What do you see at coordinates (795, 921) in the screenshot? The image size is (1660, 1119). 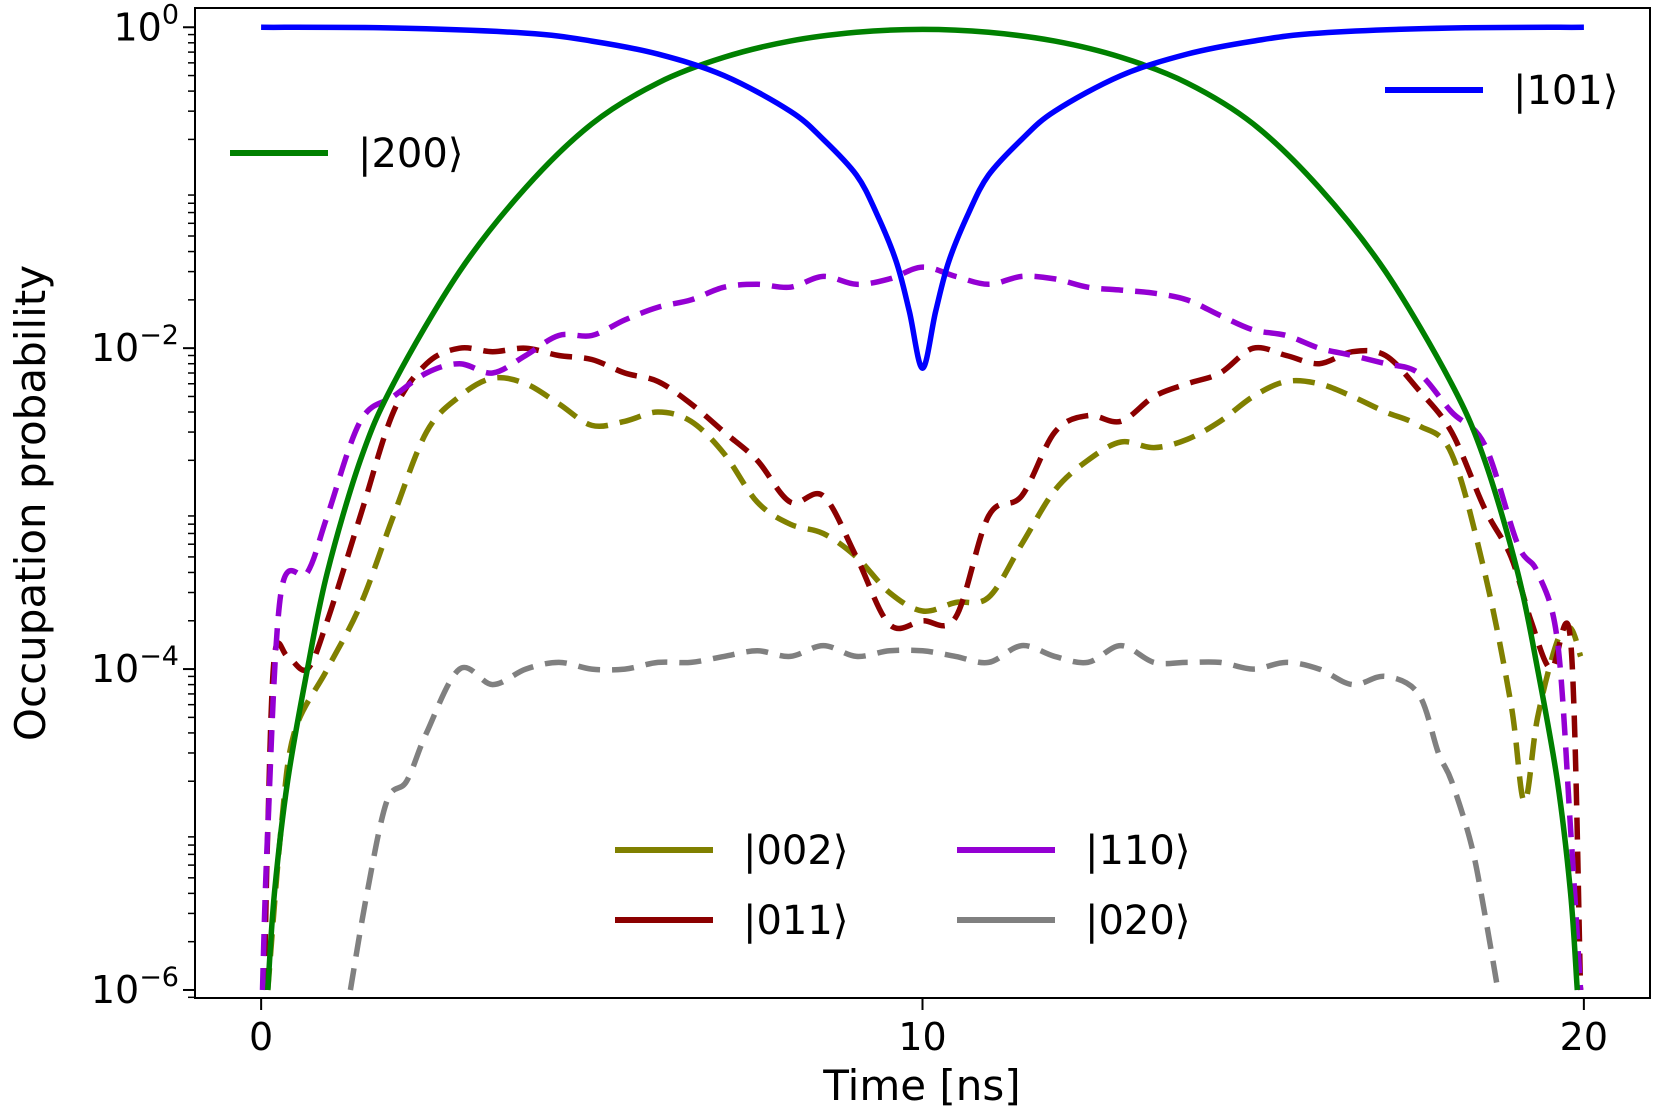 I see `legend-label-011: |011⟩` at bounding box center [795, 921].